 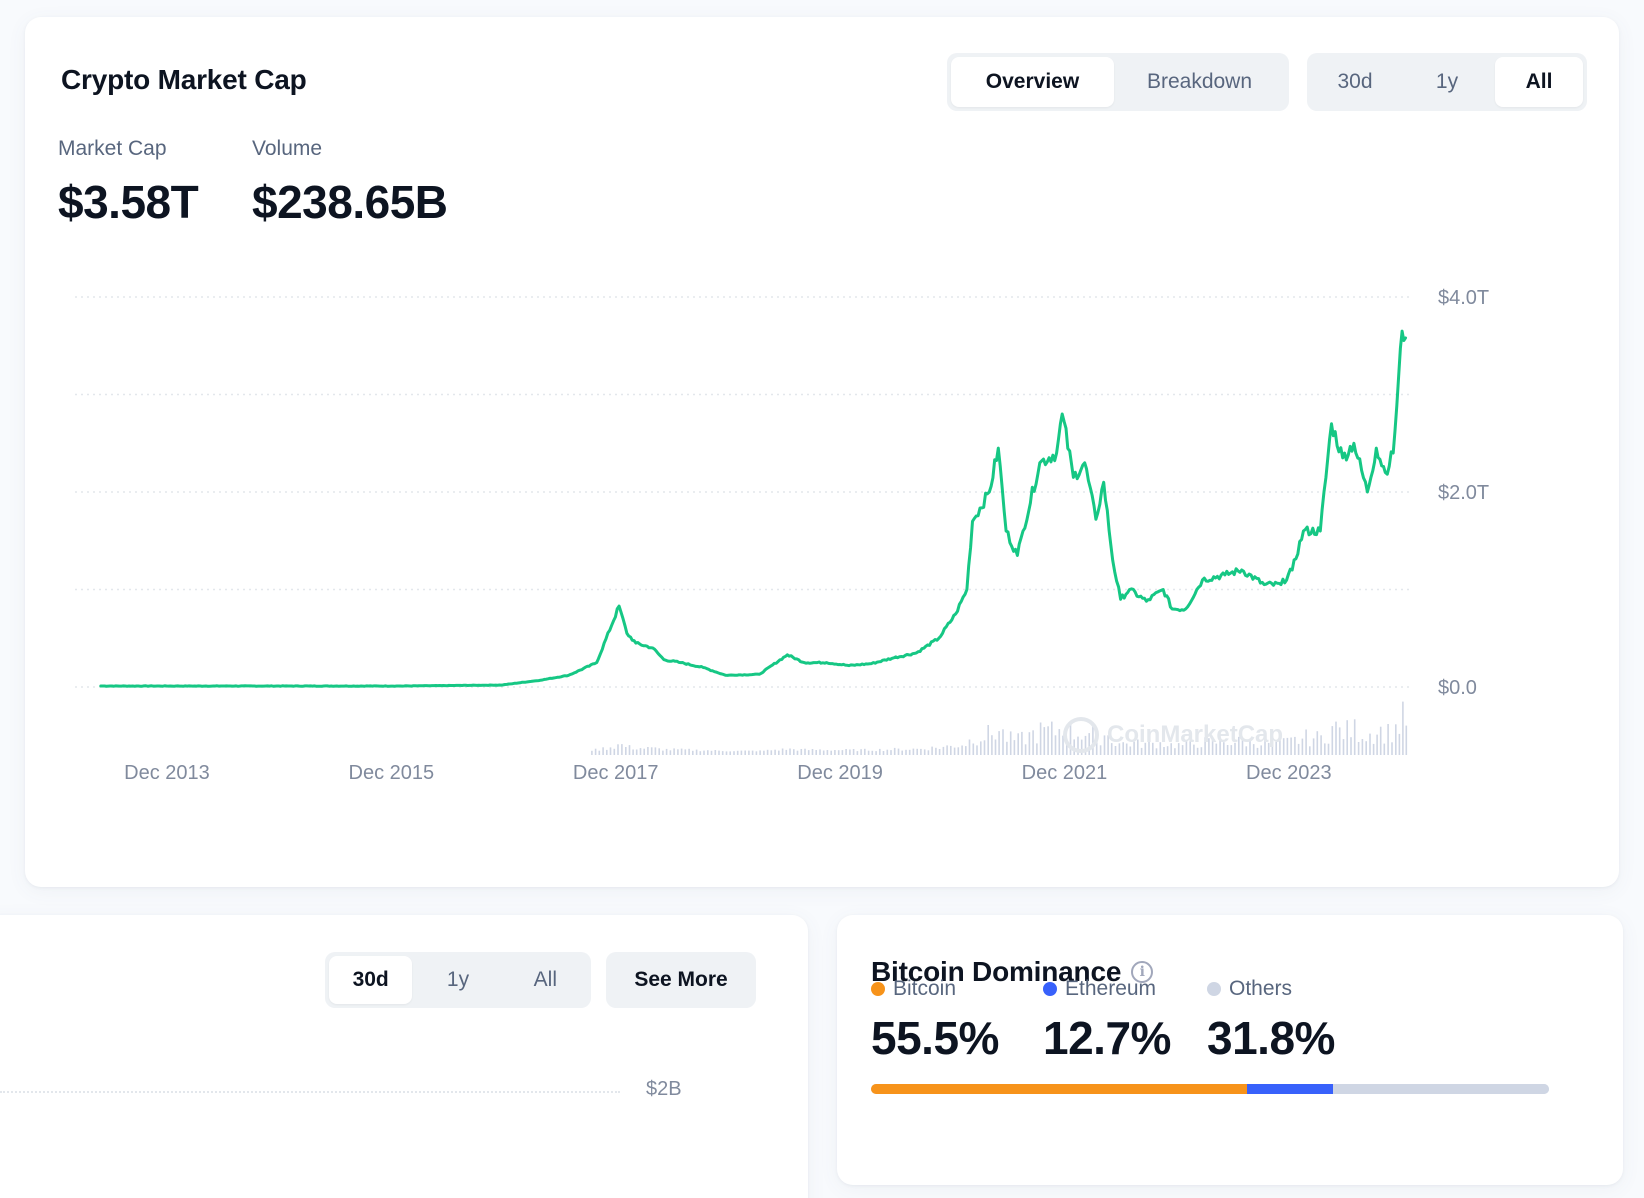 I want to click on volume-bars, so click(x=999, y=728).